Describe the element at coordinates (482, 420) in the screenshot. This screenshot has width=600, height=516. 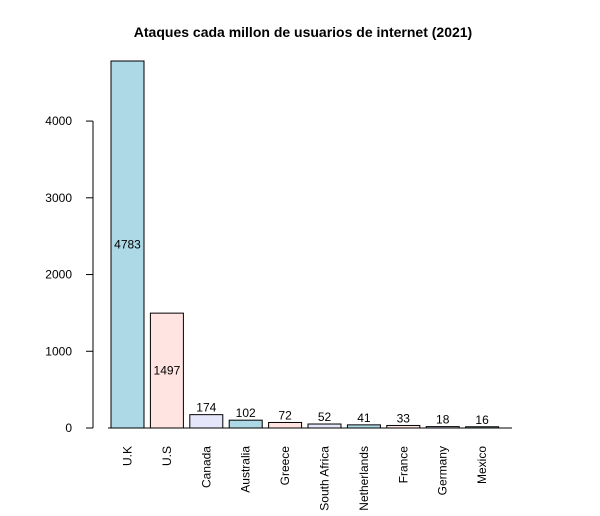
I see `data-label: 16` at that location.